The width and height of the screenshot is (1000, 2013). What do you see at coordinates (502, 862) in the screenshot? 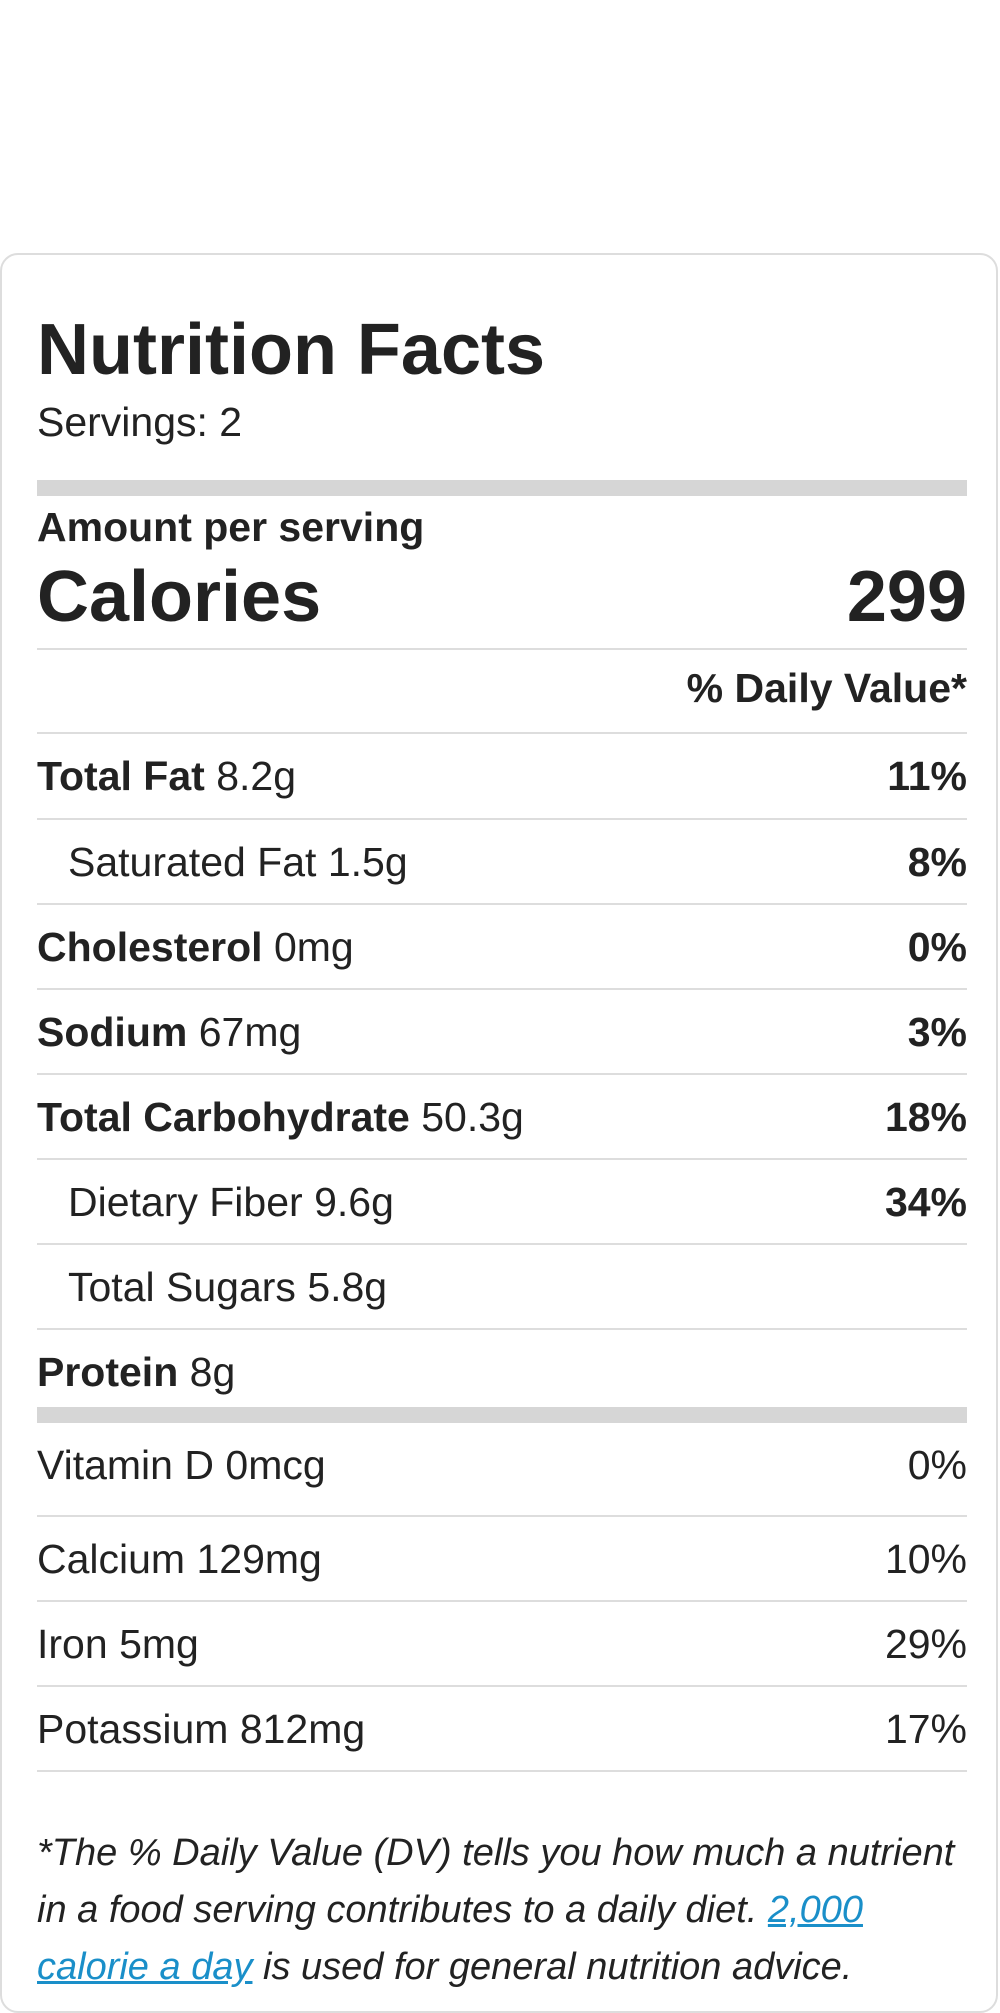
I see `nutrient-row-saturated-fat: Saturated Fat 1.5g 8%` at bounding box center [502, 862].